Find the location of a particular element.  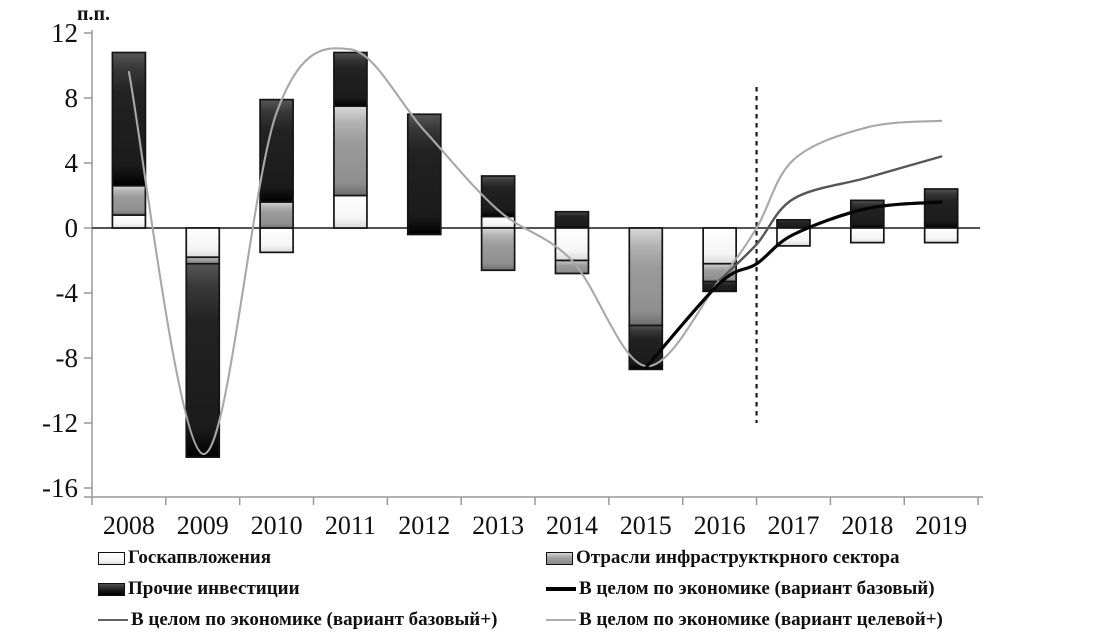

legend-item-col1-0: Госкапвложения is located at coordinates (184, 558).